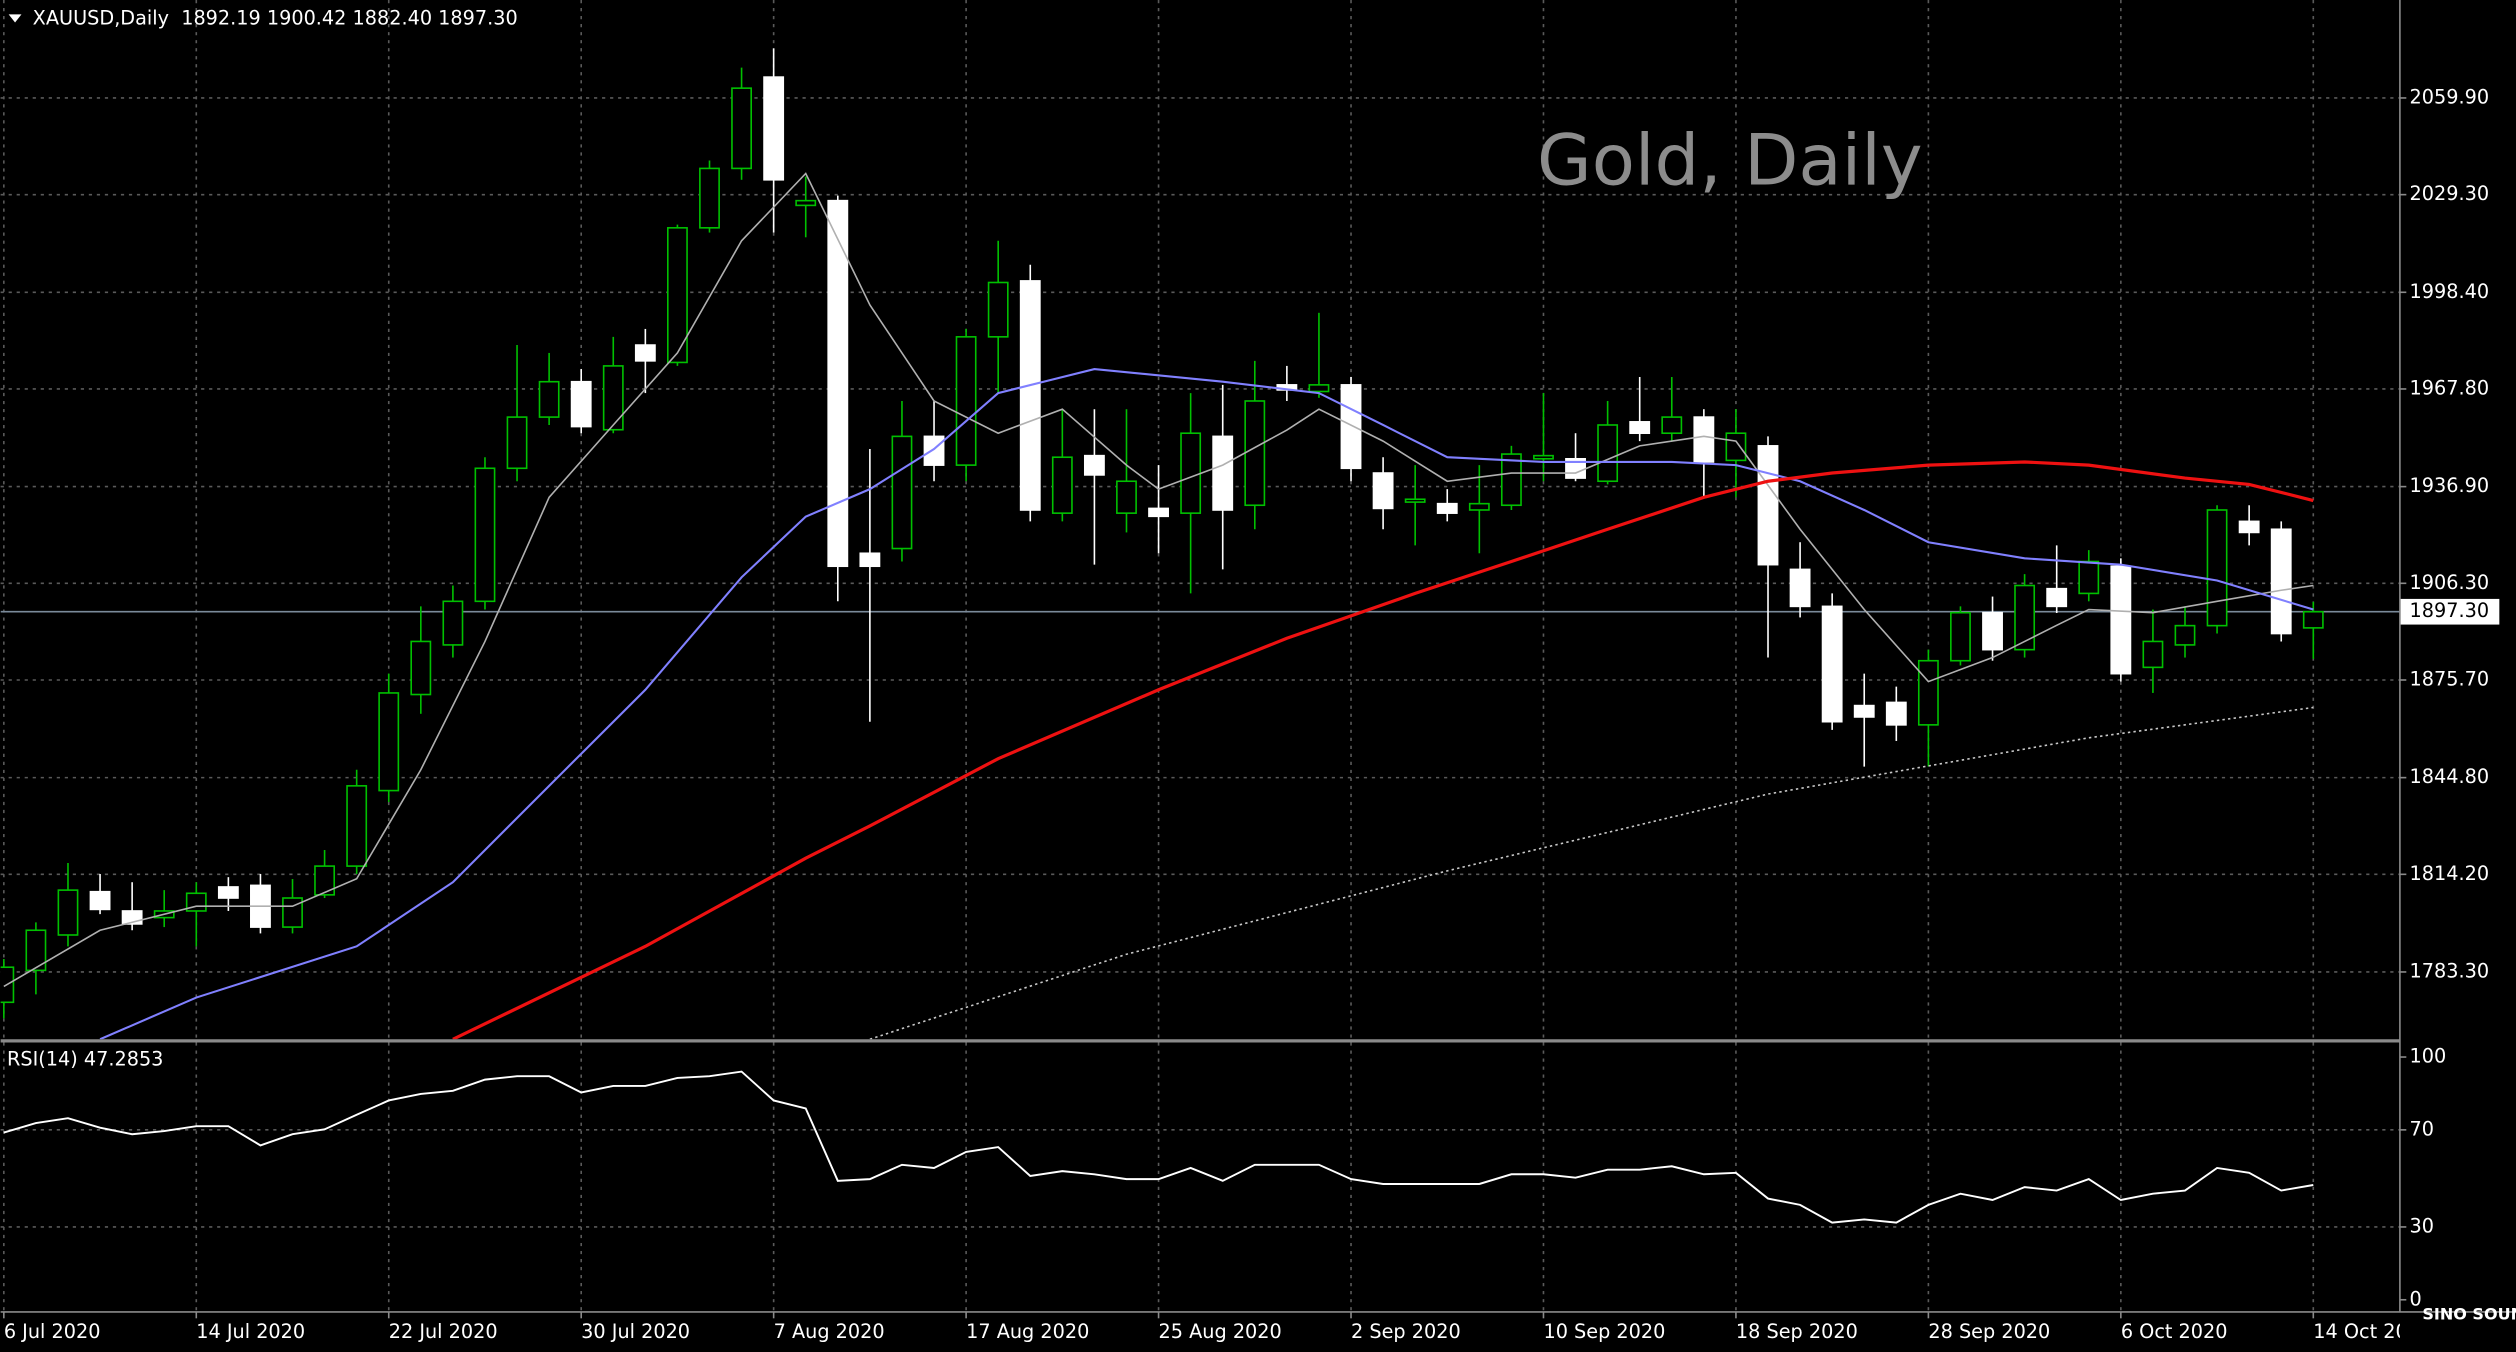 The image size is (2516, 1352). I want to click on x-tick-label: 28 Sep 2020, so click(1989, 1331).